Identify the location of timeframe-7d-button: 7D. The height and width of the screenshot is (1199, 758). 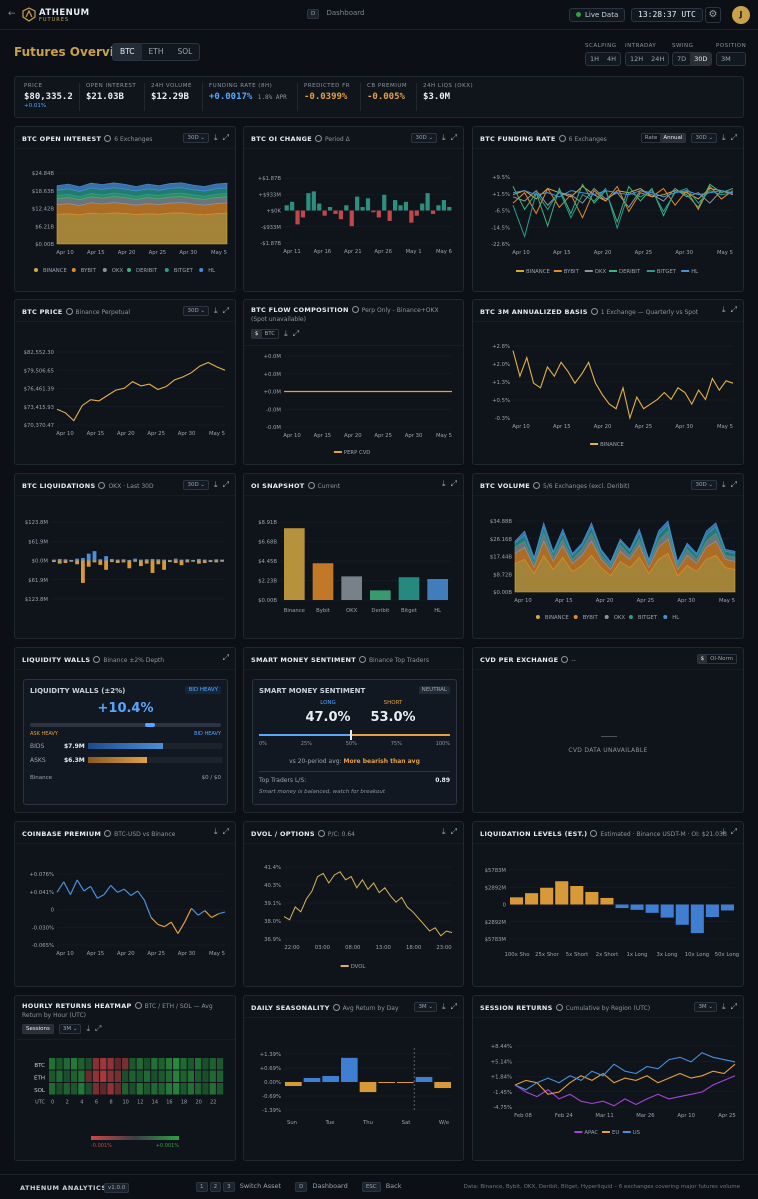
(682, 59).